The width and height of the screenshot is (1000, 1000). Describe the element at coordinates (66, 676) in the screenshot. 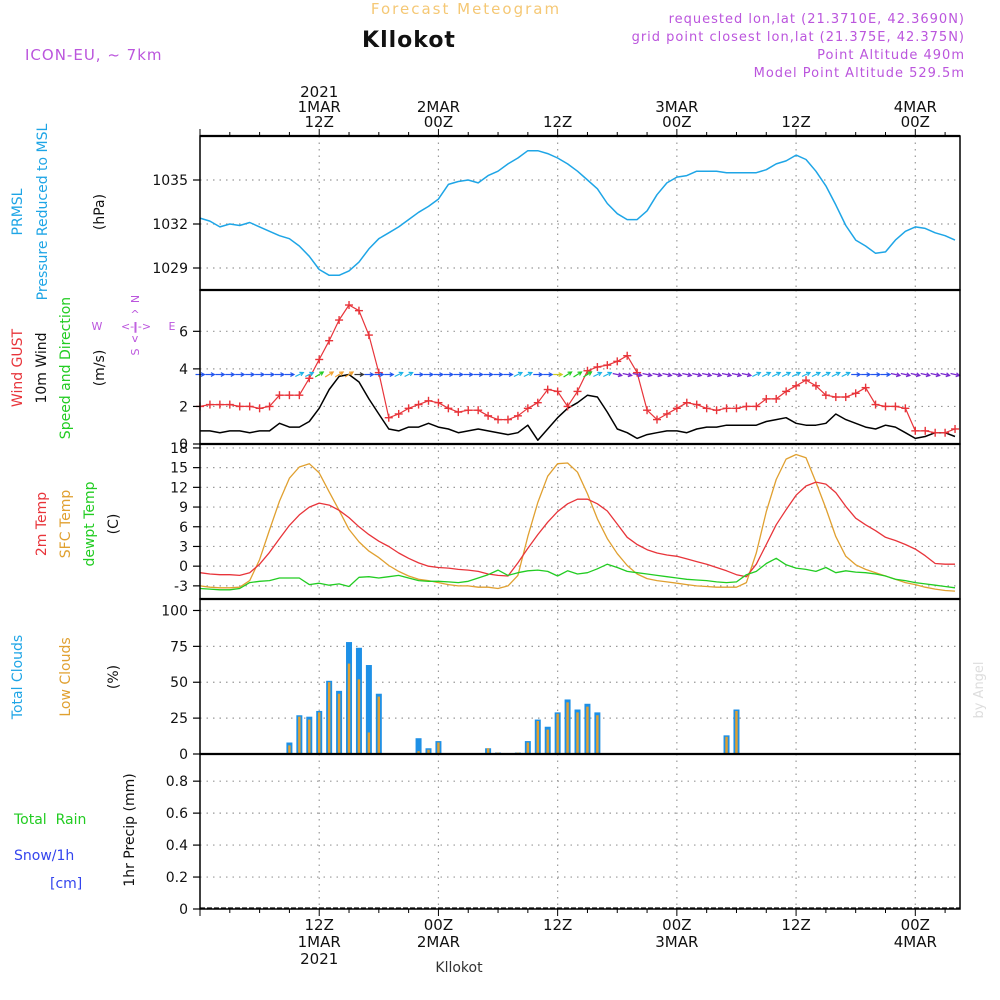

I see `low-clouds-label: Low Clouds` at that location.